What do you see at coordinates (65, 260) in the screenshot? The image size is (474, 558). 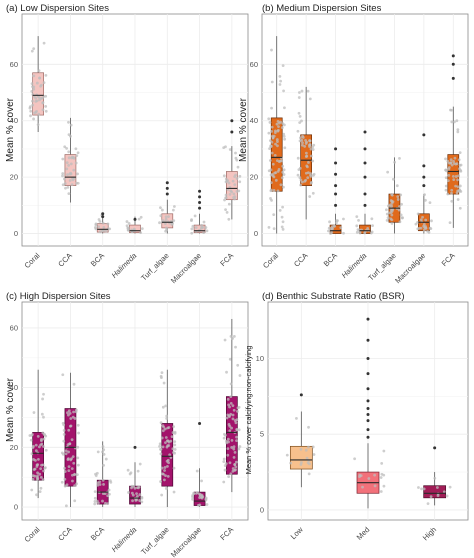 I see `x-tick-label: CCA` at bounding box center [65, 260].